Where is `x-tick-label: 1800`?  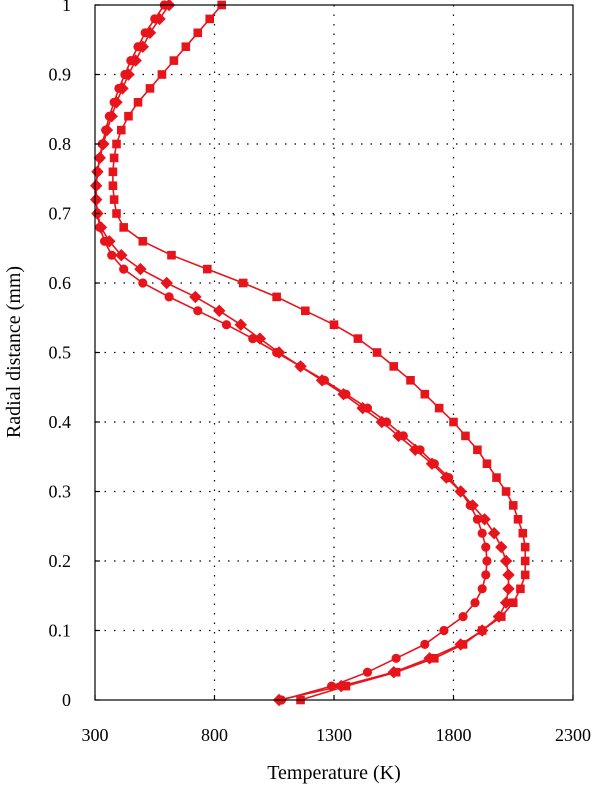
x-tick-label: 1800 is located at coordinates (454, 735).